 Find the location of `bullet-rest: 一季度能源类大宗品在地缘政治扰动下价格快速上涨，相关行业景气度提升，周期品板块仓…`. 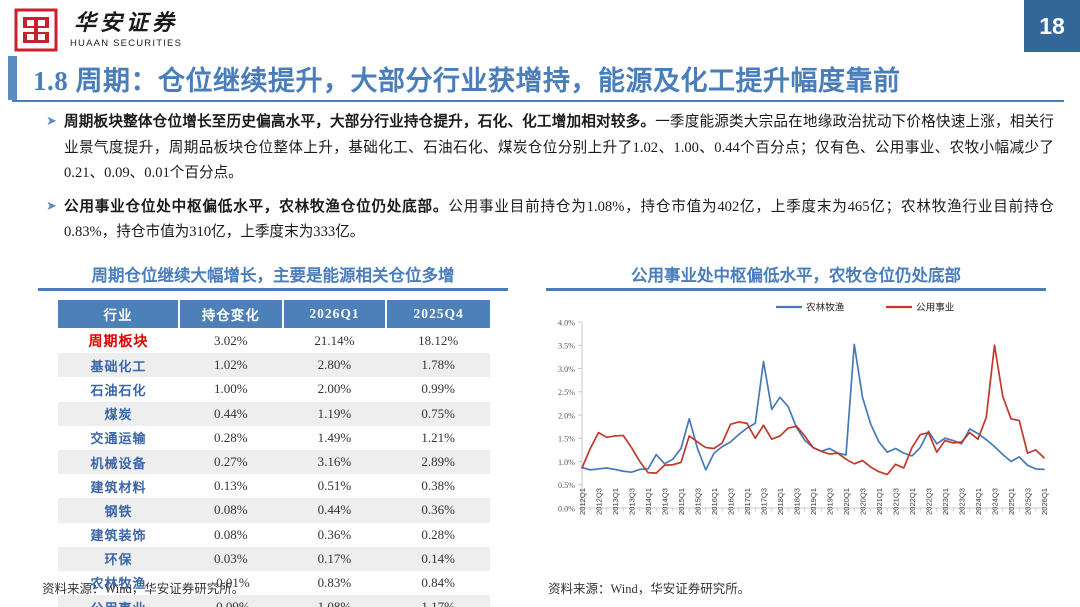

bullet-rest: 一季度能源类大宗品在地缘政治扰动下价格快速上涨，相关行业景气度提升，周期品板块仓… is located at coordinates (559, 147).